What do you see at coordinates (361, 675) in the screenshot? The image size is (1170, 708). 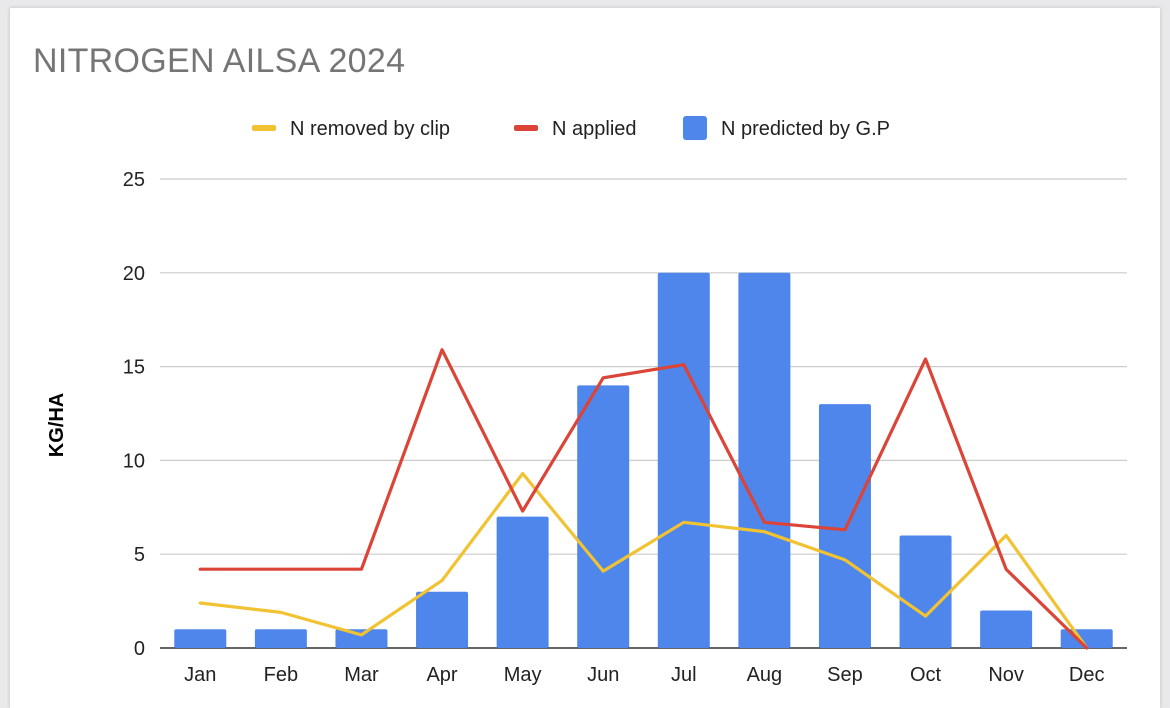 I see `x-tick-label: Mar` at bounding box center [361, 675].